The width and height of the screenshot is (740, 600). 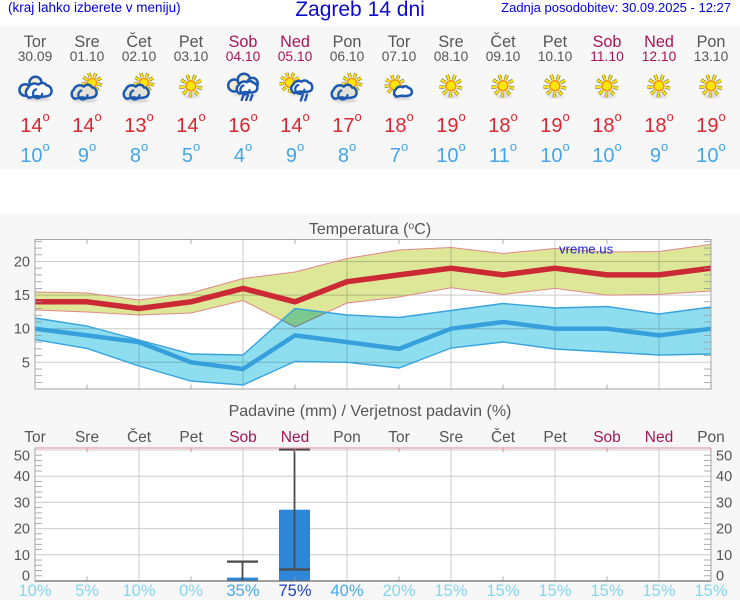 I want to click on svg-text: 0%, so click(x=191, y=591).